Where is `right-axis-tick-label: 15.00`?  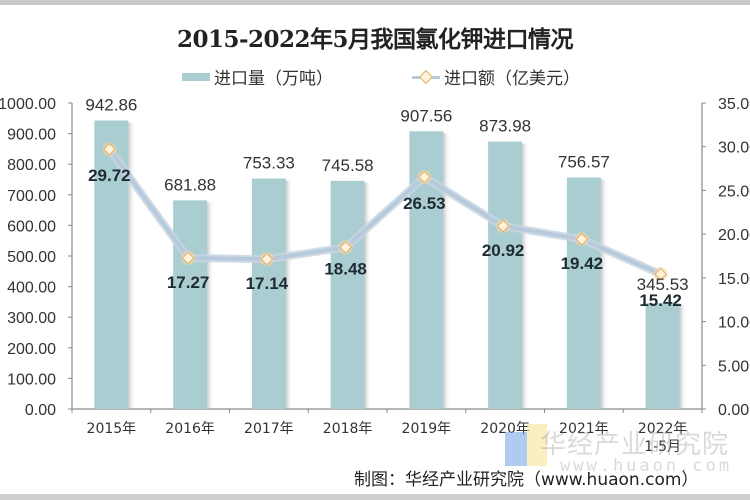
right-axis-tick-label: 15.00 is located at coordinates (734, 279).